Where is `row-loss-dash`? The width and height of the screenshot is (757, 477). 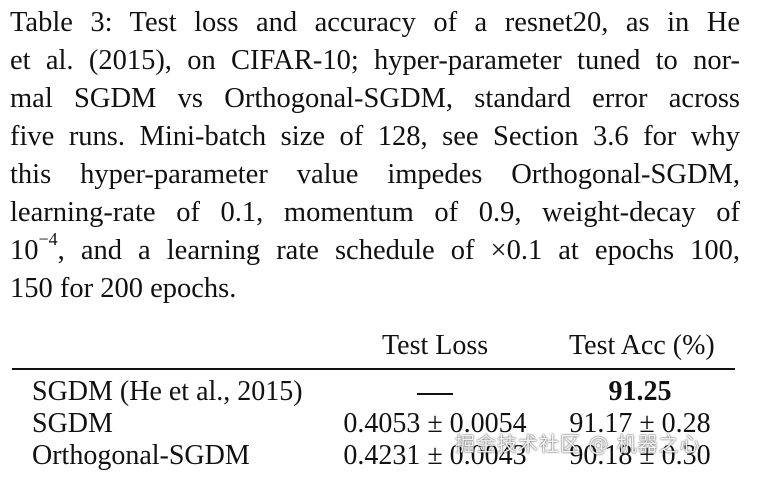
row-loss-dash is located at coordinates (435, 392).